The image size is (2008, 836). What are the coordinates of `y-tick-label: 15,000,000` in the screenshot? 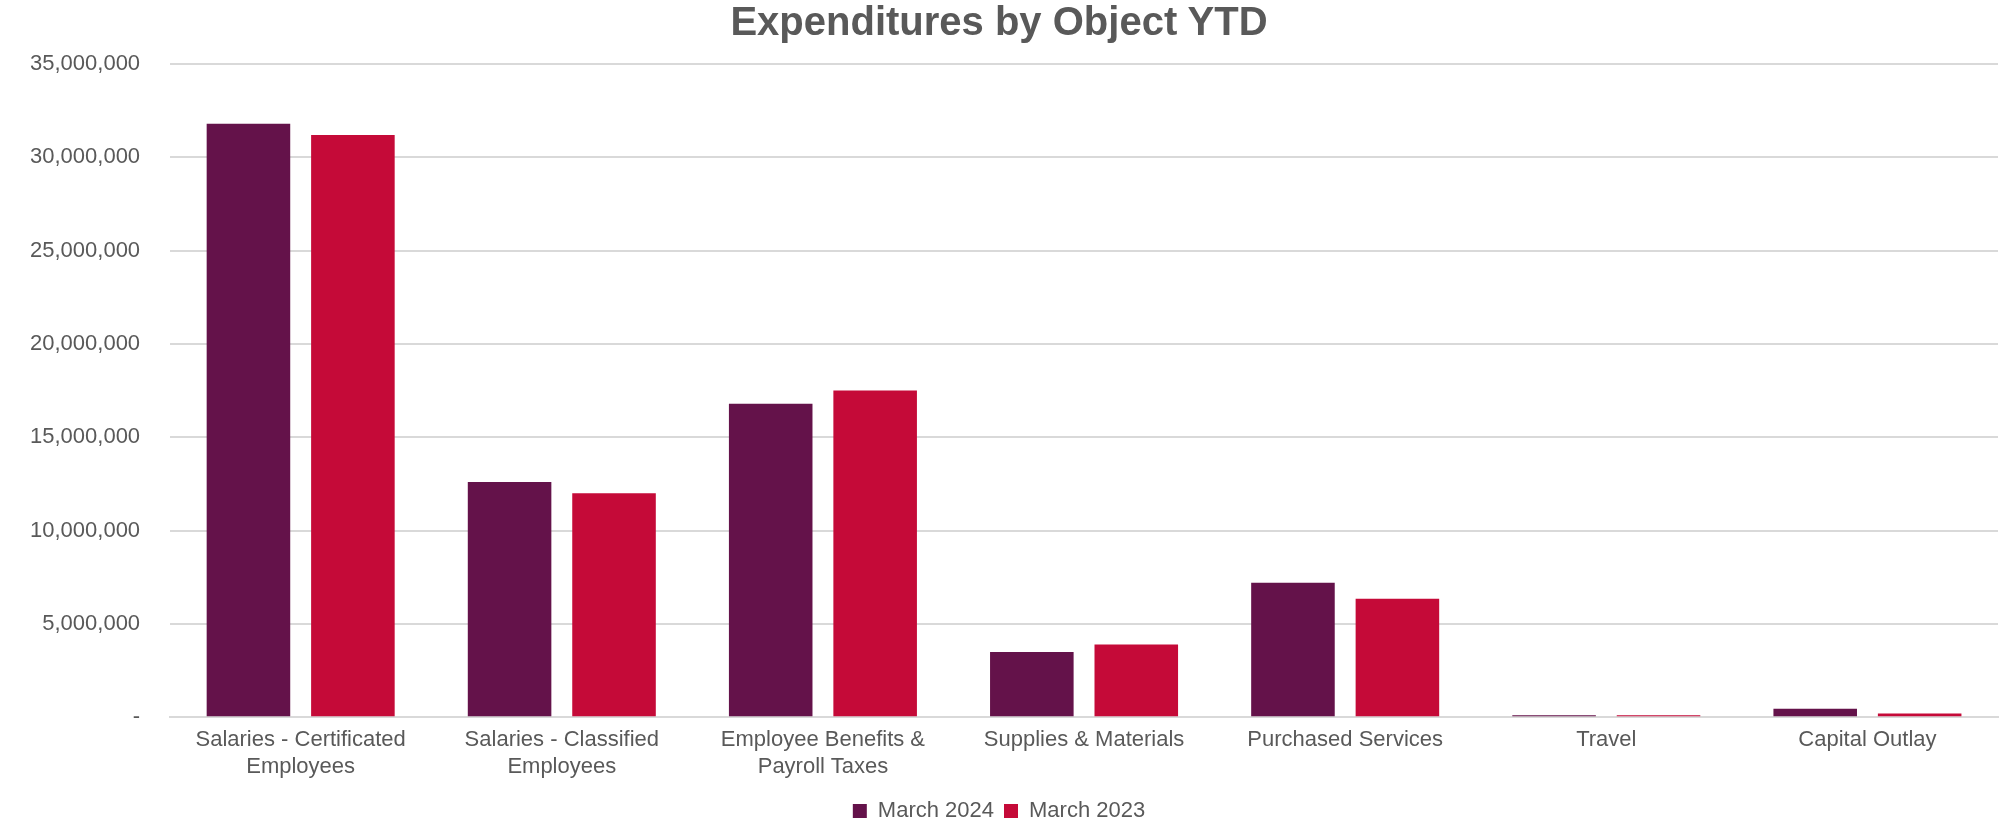 It's located at (85, 436).